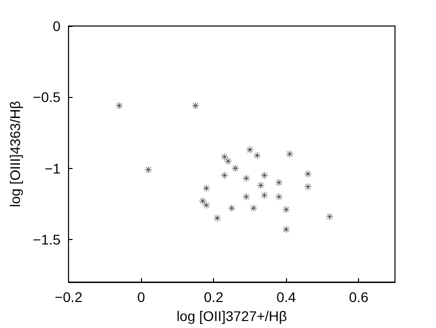 The height and width of the screenshot is (328, 436). I want to click on x-axis-title: log [OII]3727+/Hβ, so click(231, 316).